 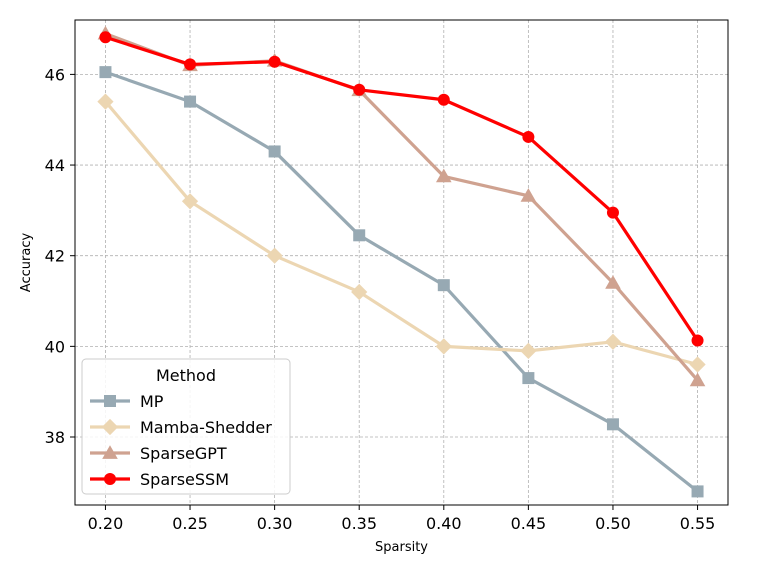 What do you see at coordinates (184, 479) in the screenshot?
I see `legend-label: SparseSSM` at bounding box center [184, 479].